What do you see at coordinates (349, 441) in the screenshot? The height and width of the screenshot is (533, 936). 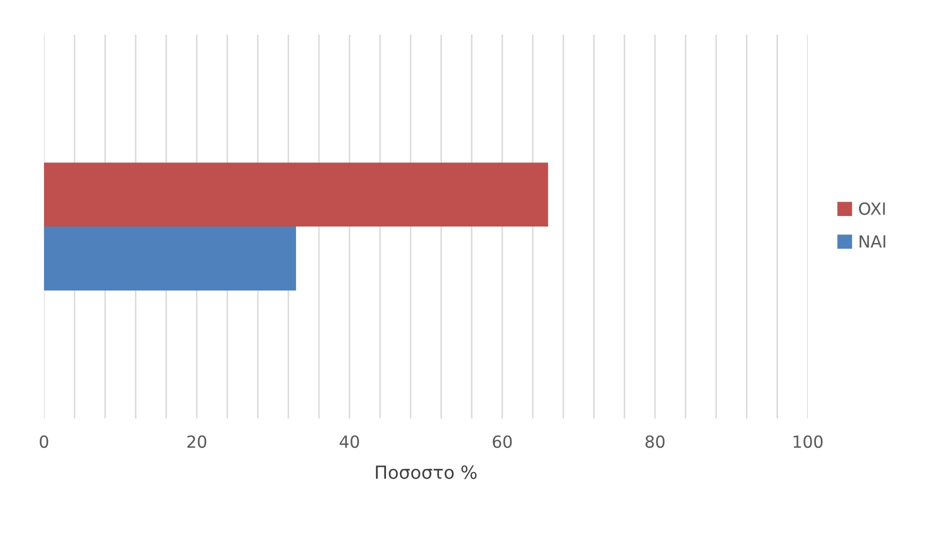 I see `x-tick-label: 40` at bounding box center [349, 441].